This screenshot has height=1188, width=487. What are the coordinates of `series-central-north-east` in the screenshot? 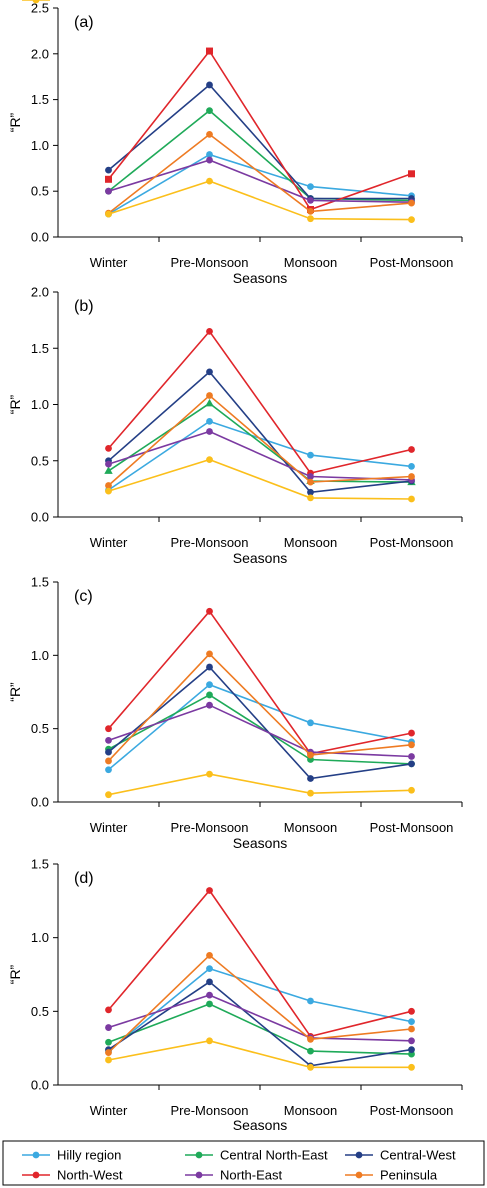 It's located at (260, 1029).